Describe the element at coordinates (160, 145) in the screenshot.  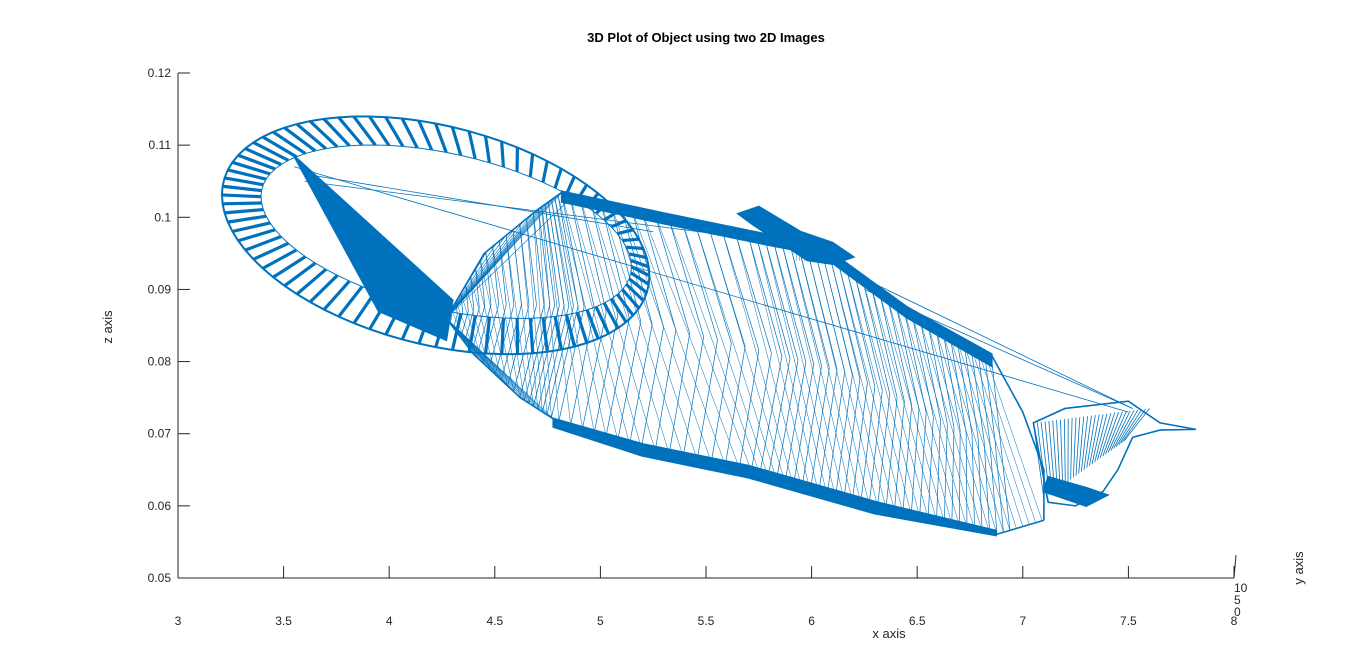
I see `z-tick-label: 0.11` at that location.